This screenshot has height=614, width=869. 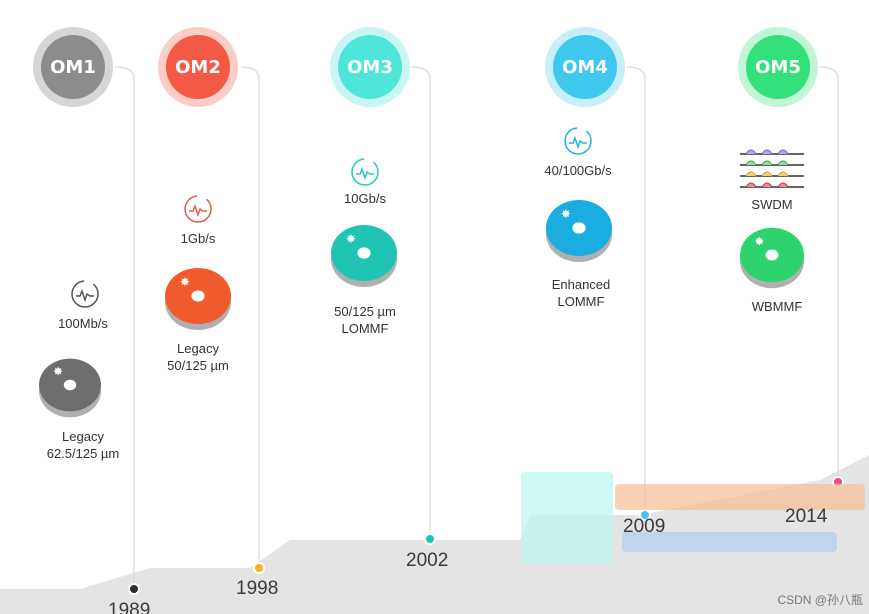 What do you see at coordinates (129, 607) in the screenshot?
I see `year-1989: 1989` at bounding box center [129, 607].